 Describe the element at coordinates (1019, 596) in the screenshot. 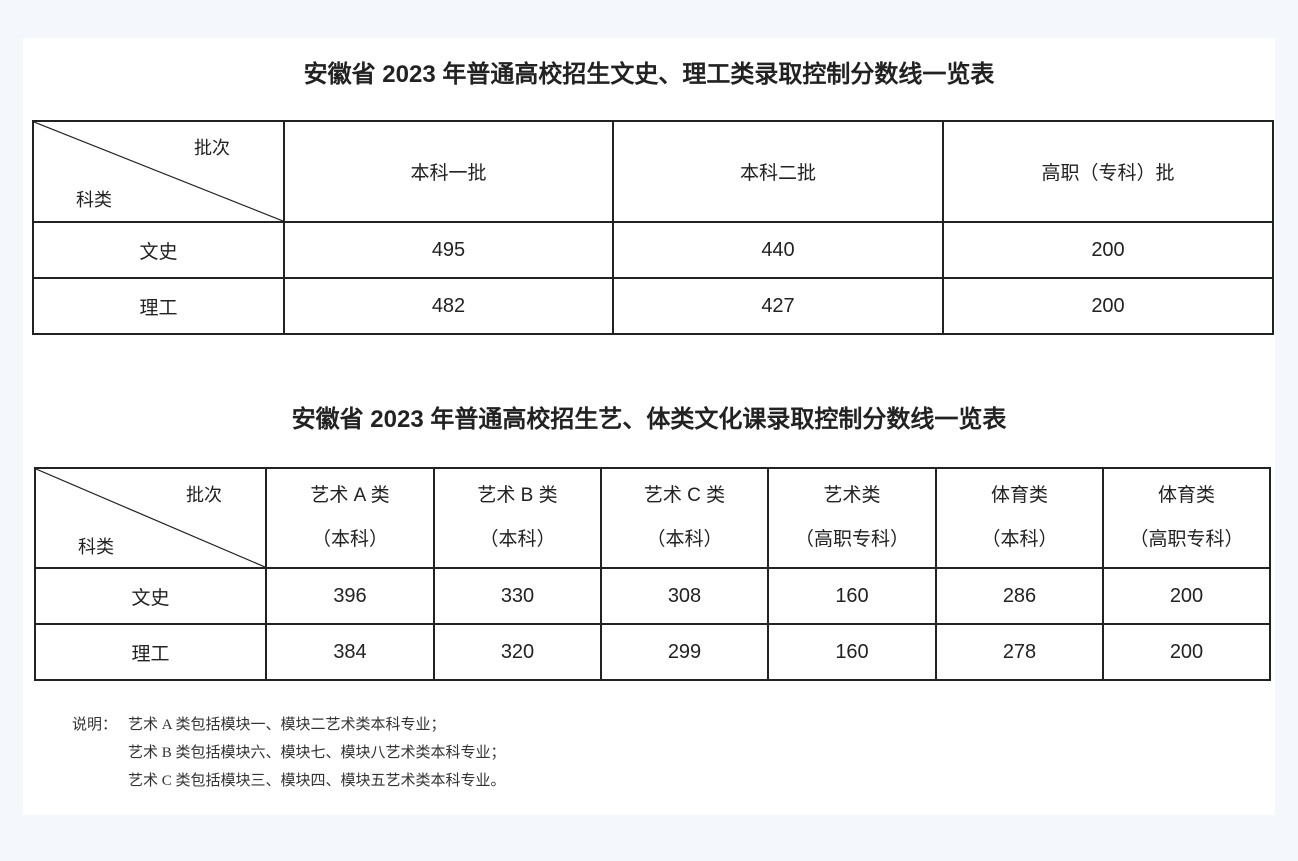

I see `score-cell: 286` at that location.